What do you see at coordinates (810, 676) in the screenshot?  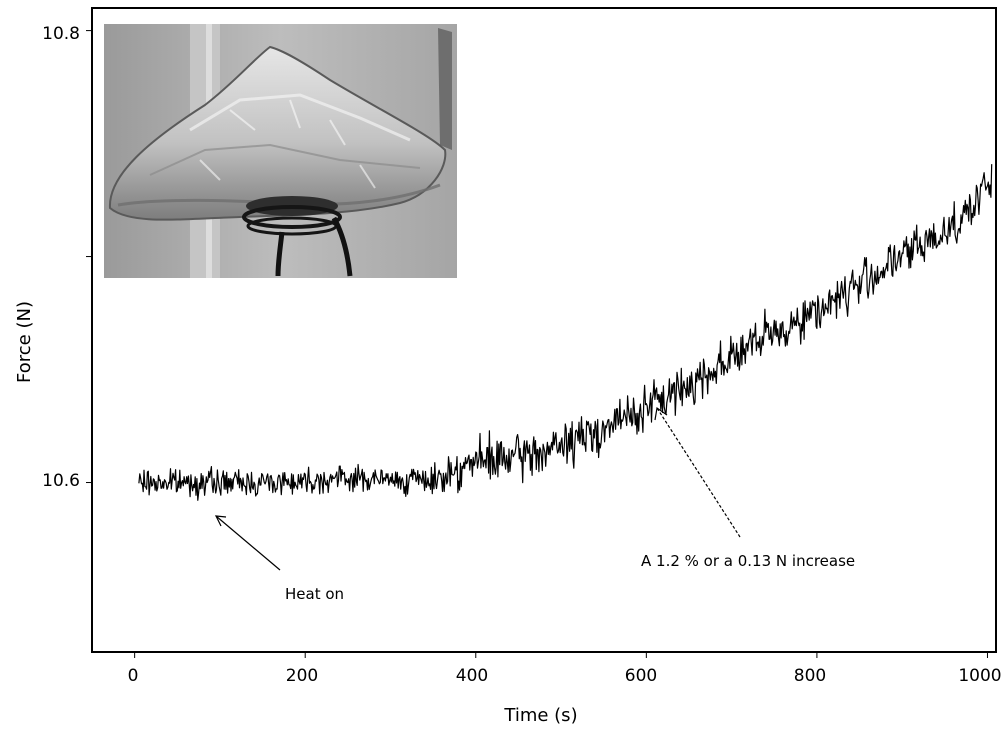 I see `x-tick-label: 800` at bounding box center [810, 676].